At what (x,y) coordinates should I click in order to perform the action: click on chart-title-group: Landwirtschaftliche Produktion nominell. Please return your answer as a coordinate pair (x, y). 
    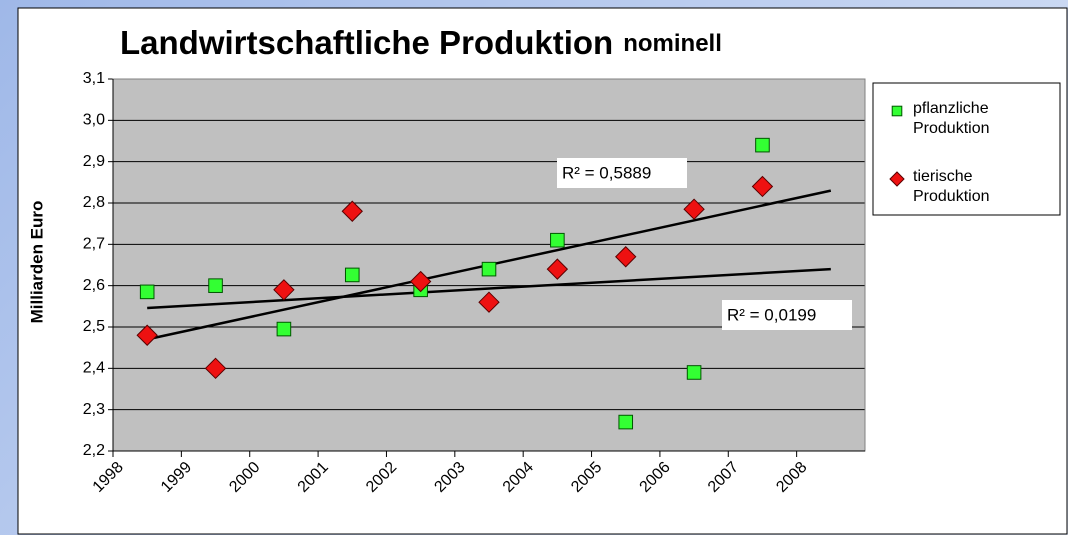
    Looking at the image, I should click on (421, 42).